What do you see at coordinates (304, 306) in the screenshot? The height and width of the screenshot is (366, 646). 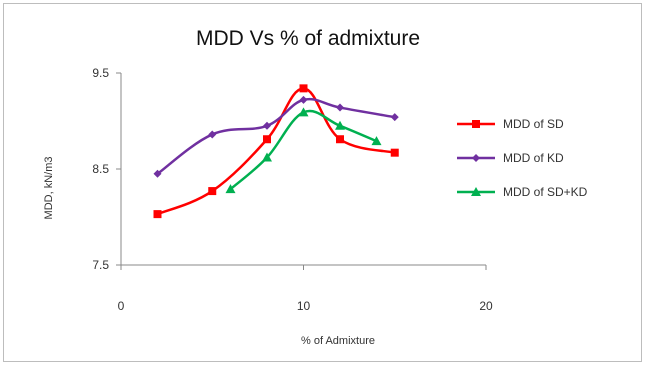 I see `x-tick-label-1: 10` at bounding box center [304, 306].